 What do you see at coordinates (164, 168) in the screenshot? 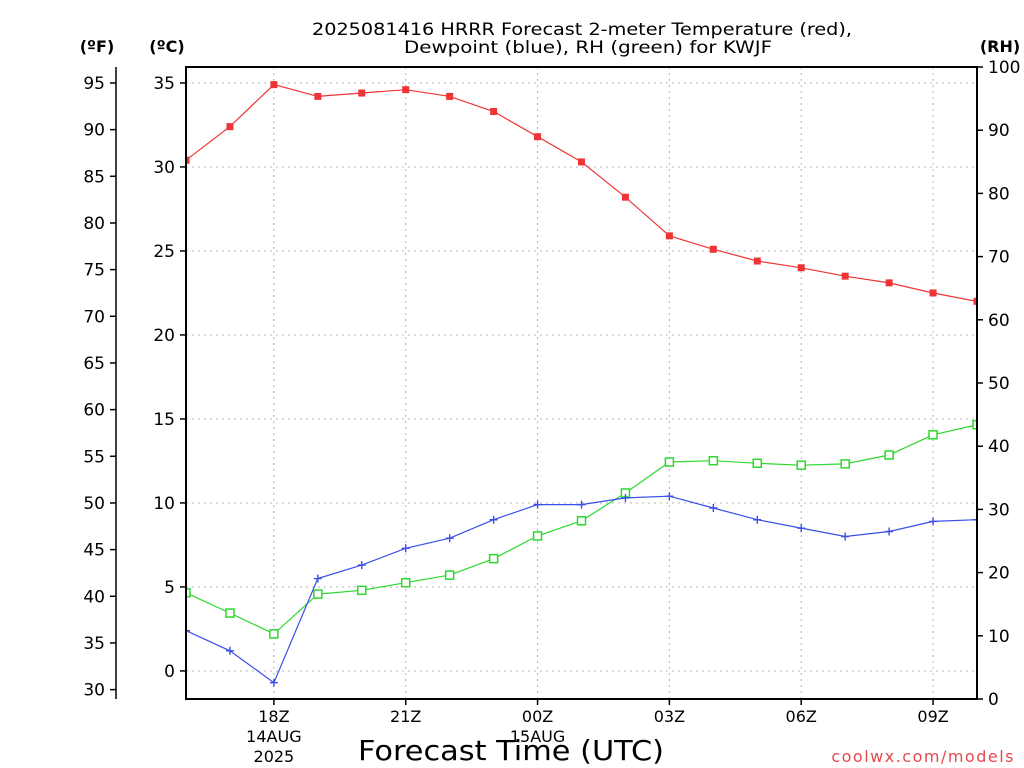
I see `celsius-tick-label: 30` at bounding box center [164, 168].